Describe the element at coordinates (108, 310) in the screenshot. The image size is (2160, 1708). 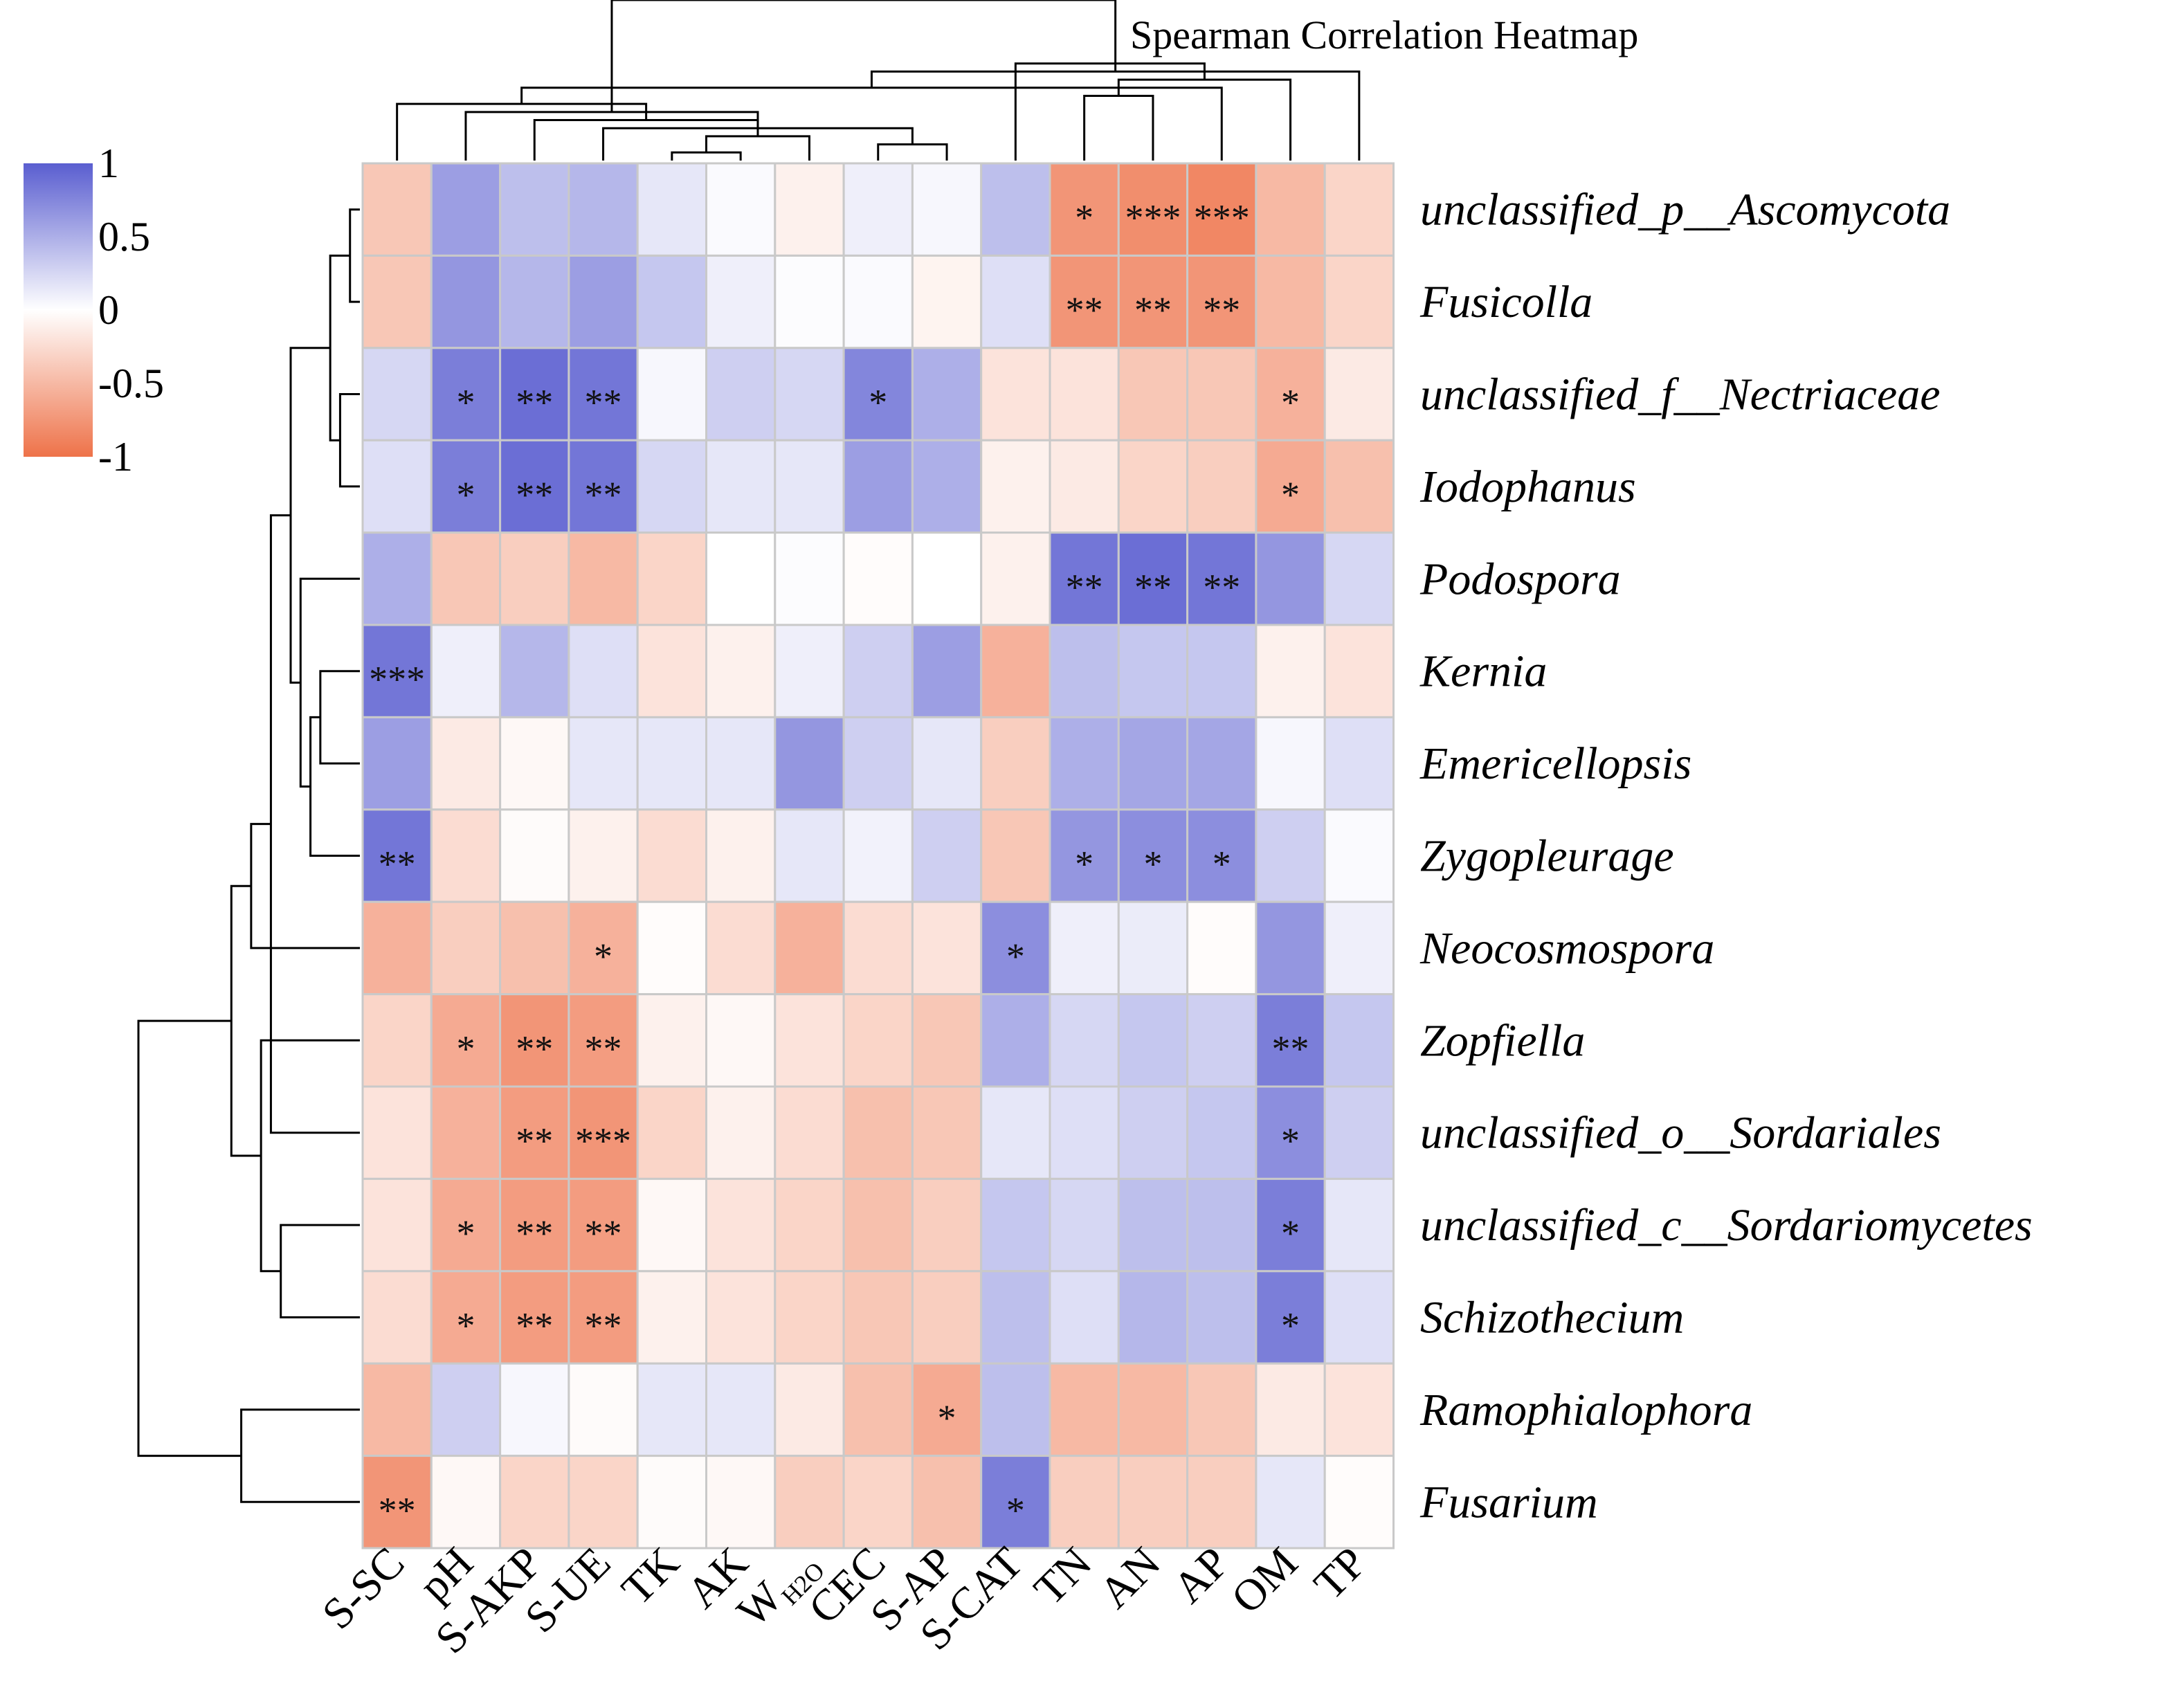
I see `legend-tick-label: 0` at that location.